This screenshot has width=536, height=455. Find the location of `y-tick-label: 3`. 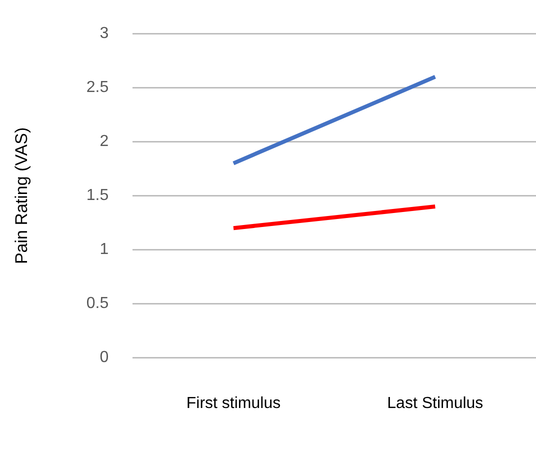

y-tick-label: 3 is located at coordinates (104, 33).